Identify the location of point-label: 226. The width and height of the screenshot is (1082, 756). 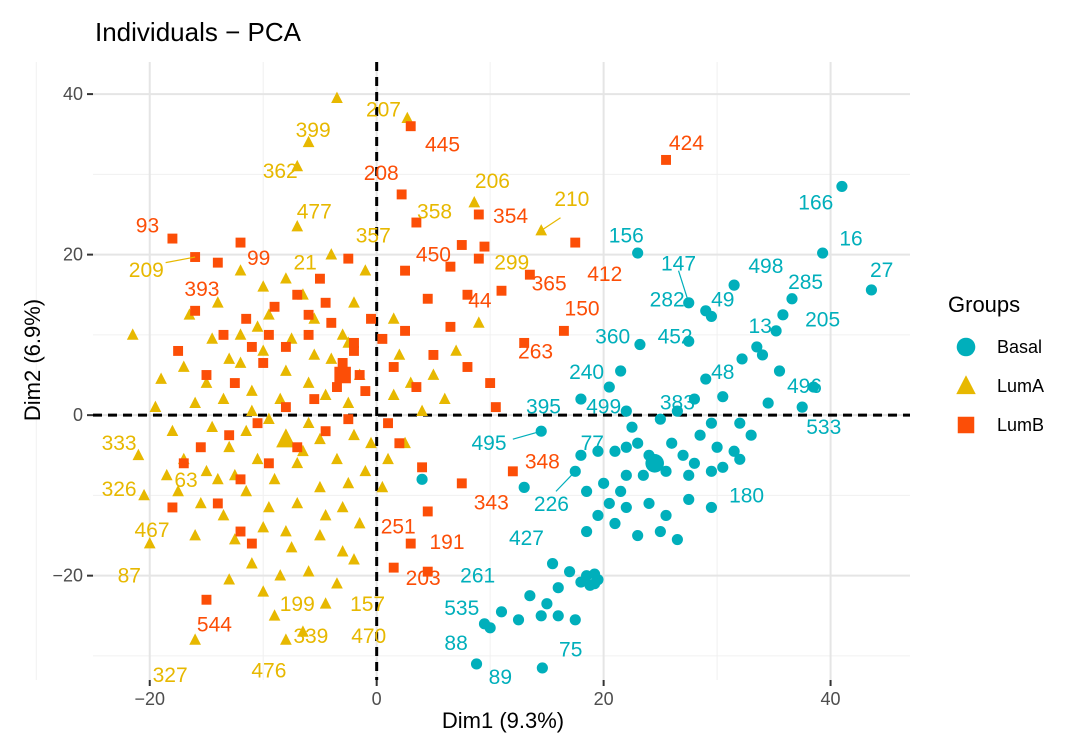
(551, 504).